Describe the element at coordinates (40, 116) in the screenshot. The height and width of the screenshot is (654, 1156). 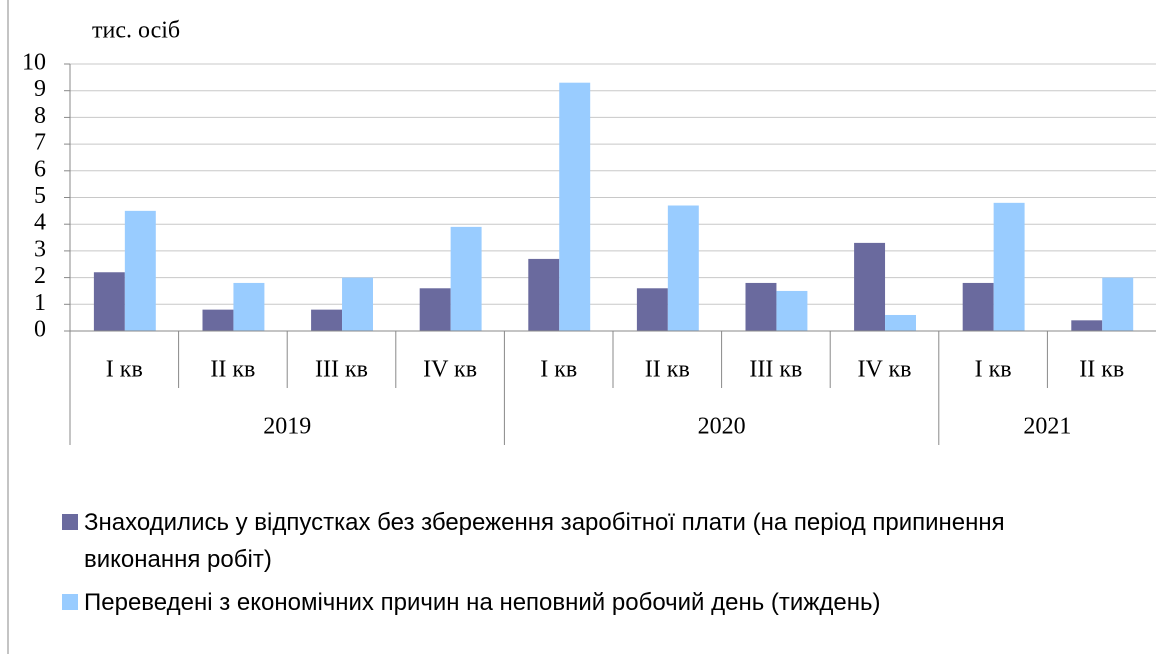
I see `y-tick-label: 8` at that location.